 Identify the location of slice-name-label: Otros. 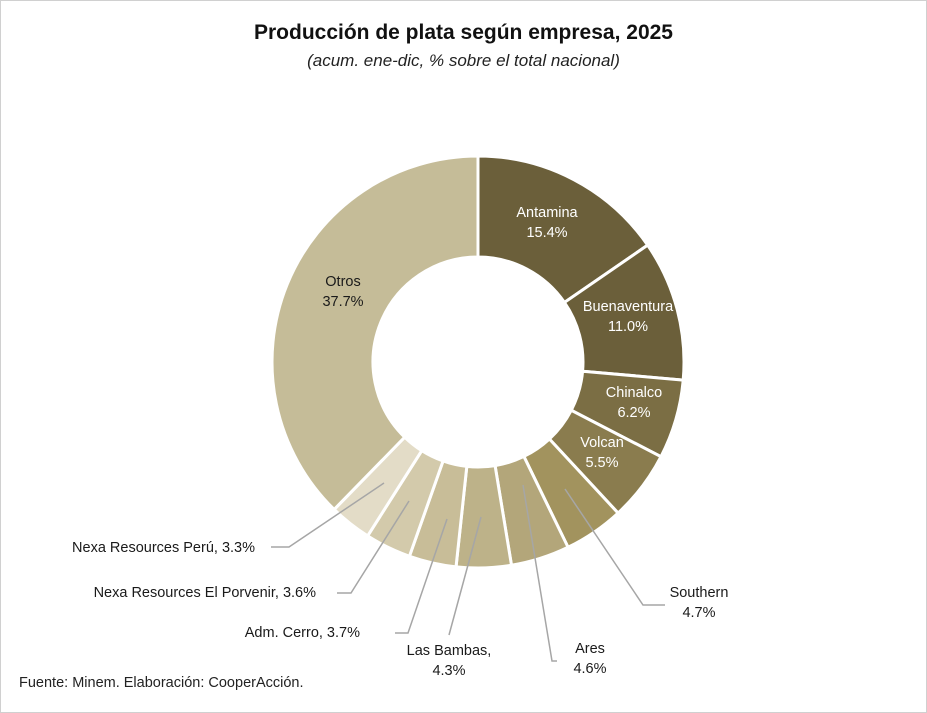
(342, 282).